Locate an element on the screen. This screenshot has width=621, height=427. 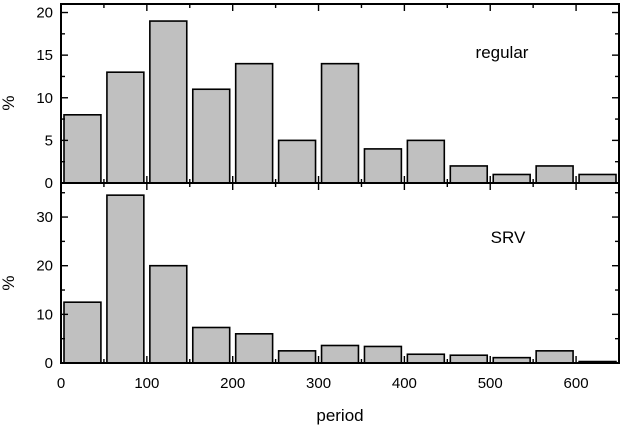
y-axis-label-1: % is located at coordinates (9, 282).